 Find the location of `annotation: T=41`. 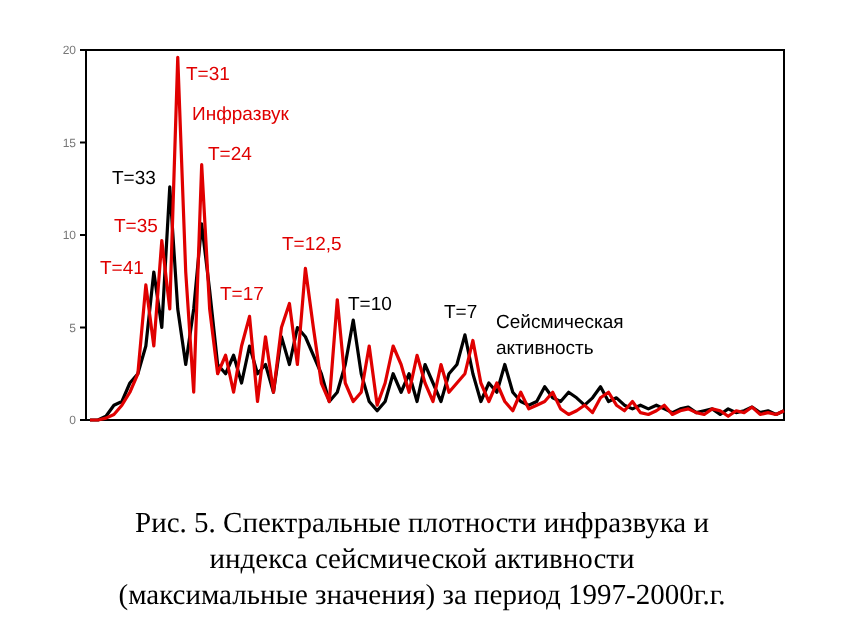

annotation: T=41 is located at coordinates (122, 269).